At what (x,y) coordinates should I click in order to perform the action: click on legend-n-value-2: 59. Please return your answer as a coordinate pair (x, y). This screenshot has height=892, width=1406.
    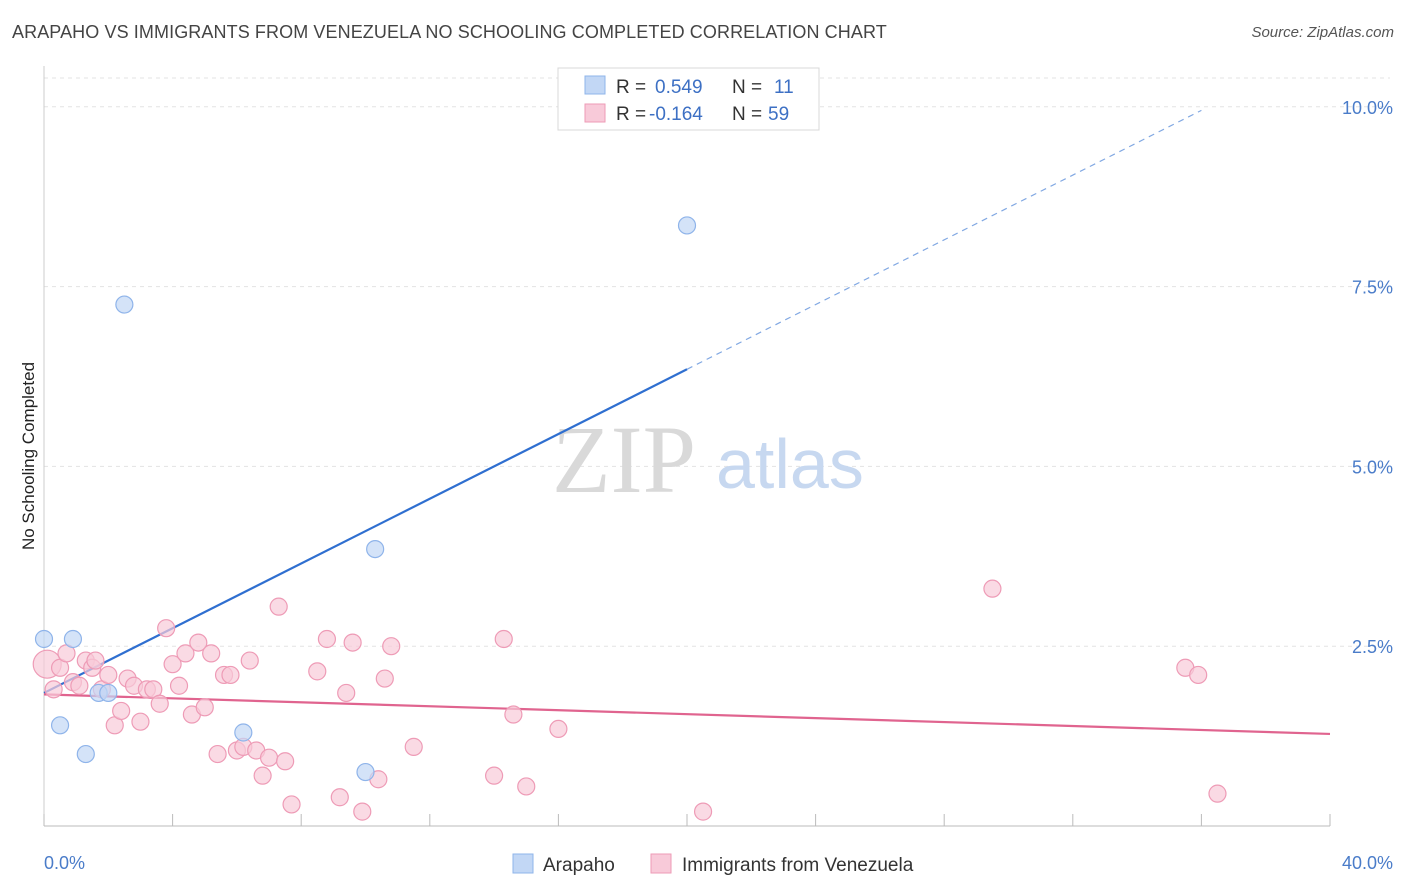
    Looking at the image, I should click on (778, 114).